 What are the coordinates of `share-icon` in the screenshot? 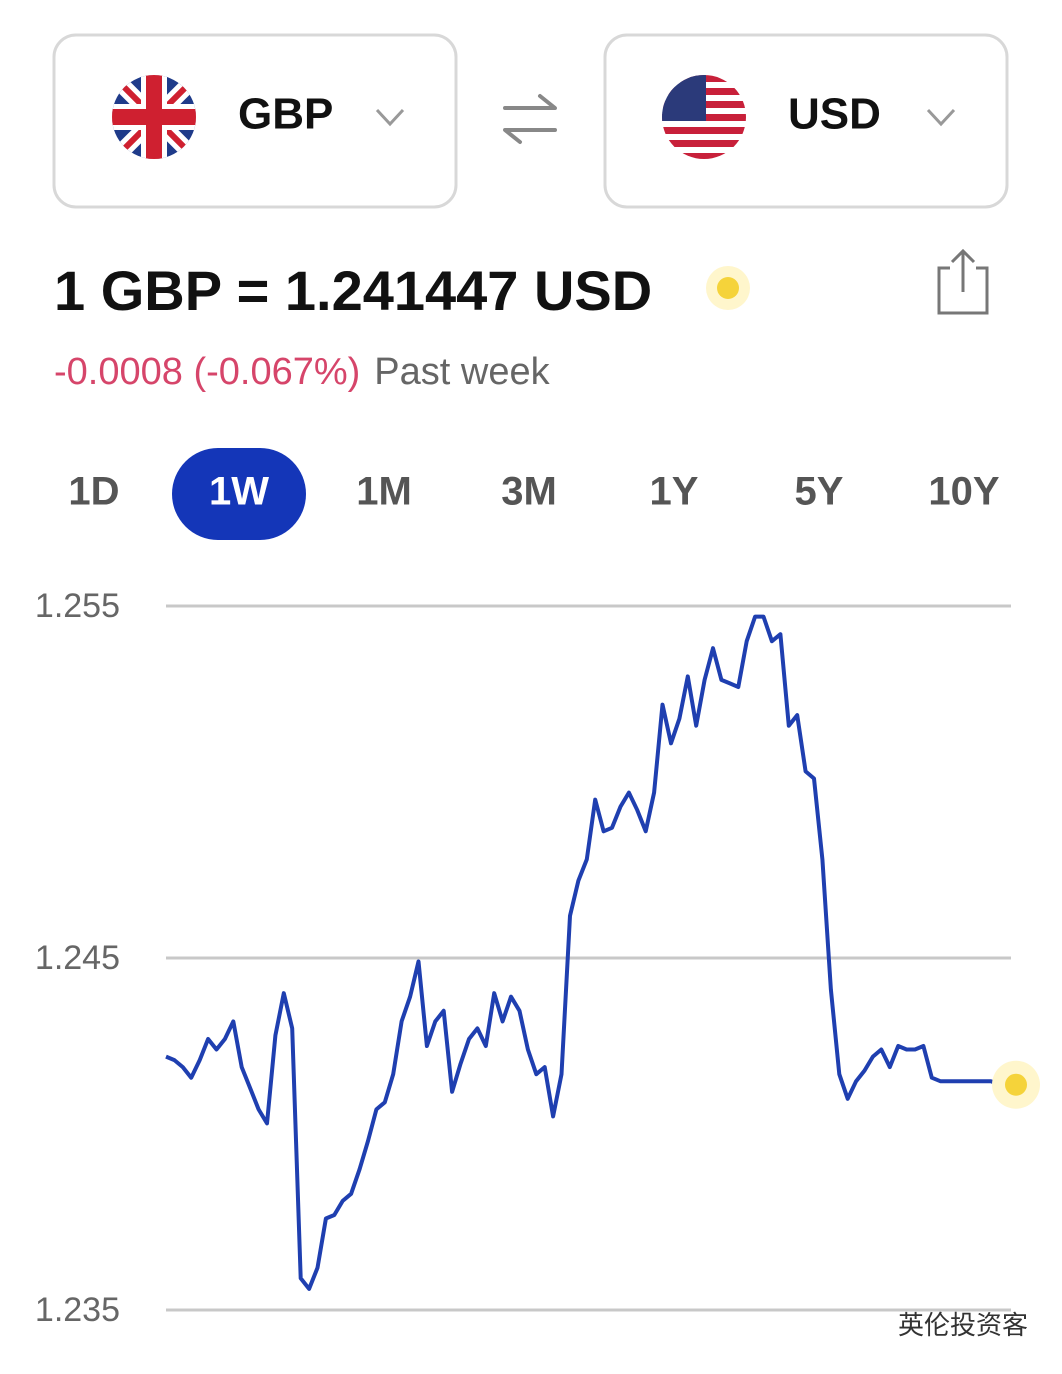 It's located at (963, 281).